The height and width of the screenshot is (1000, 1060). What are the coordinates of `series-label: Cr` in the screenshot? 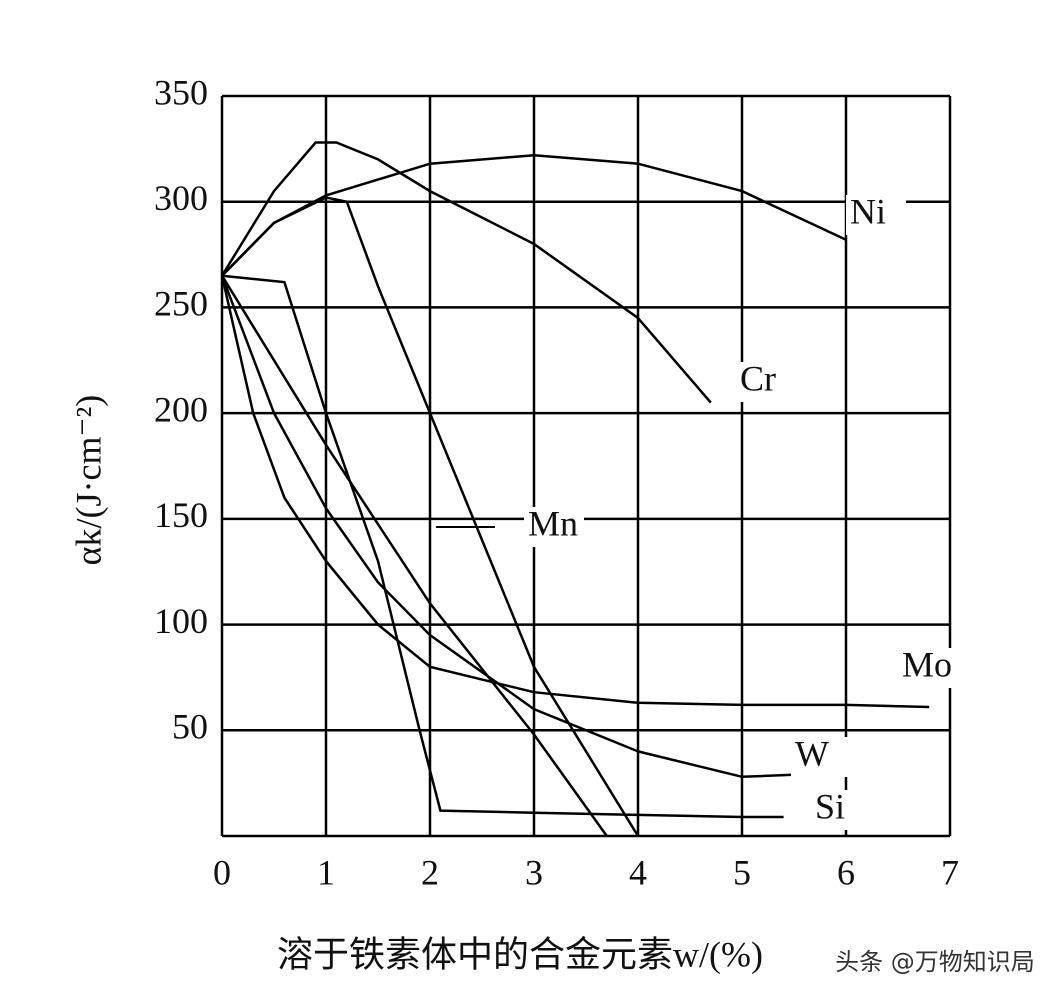 It's located at (758, 378).